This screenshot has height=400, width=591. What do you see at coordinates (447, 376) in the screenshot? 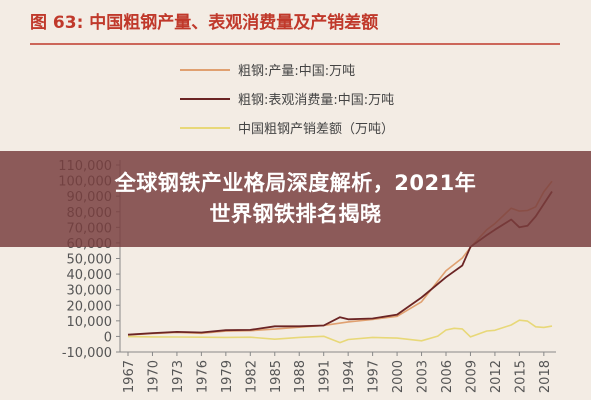
I see `x-tick-label: 2006` at bounding box center [447, 376].